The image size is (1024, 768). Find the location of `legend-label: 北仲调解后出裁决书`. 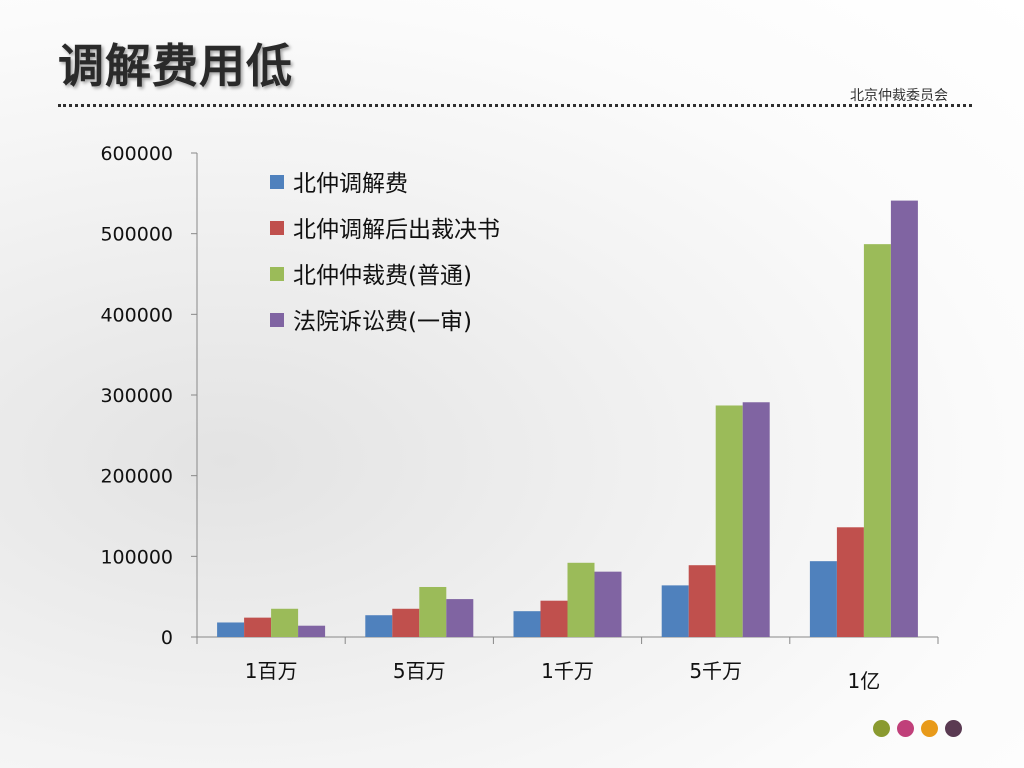

legend-label: 北仲调解后出裁决书 is located at coordinates (396, 230).